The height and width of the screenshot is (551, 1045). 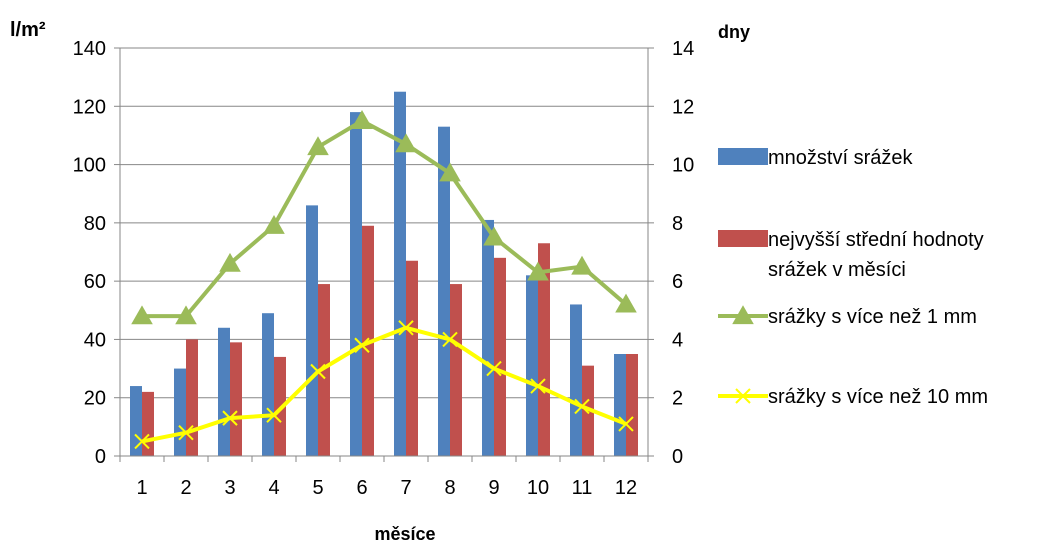 What do you see at coordinates (734, 32) in the screenshot?
I see `y-axis-right-label: dny` at bounding box center [734, 32].